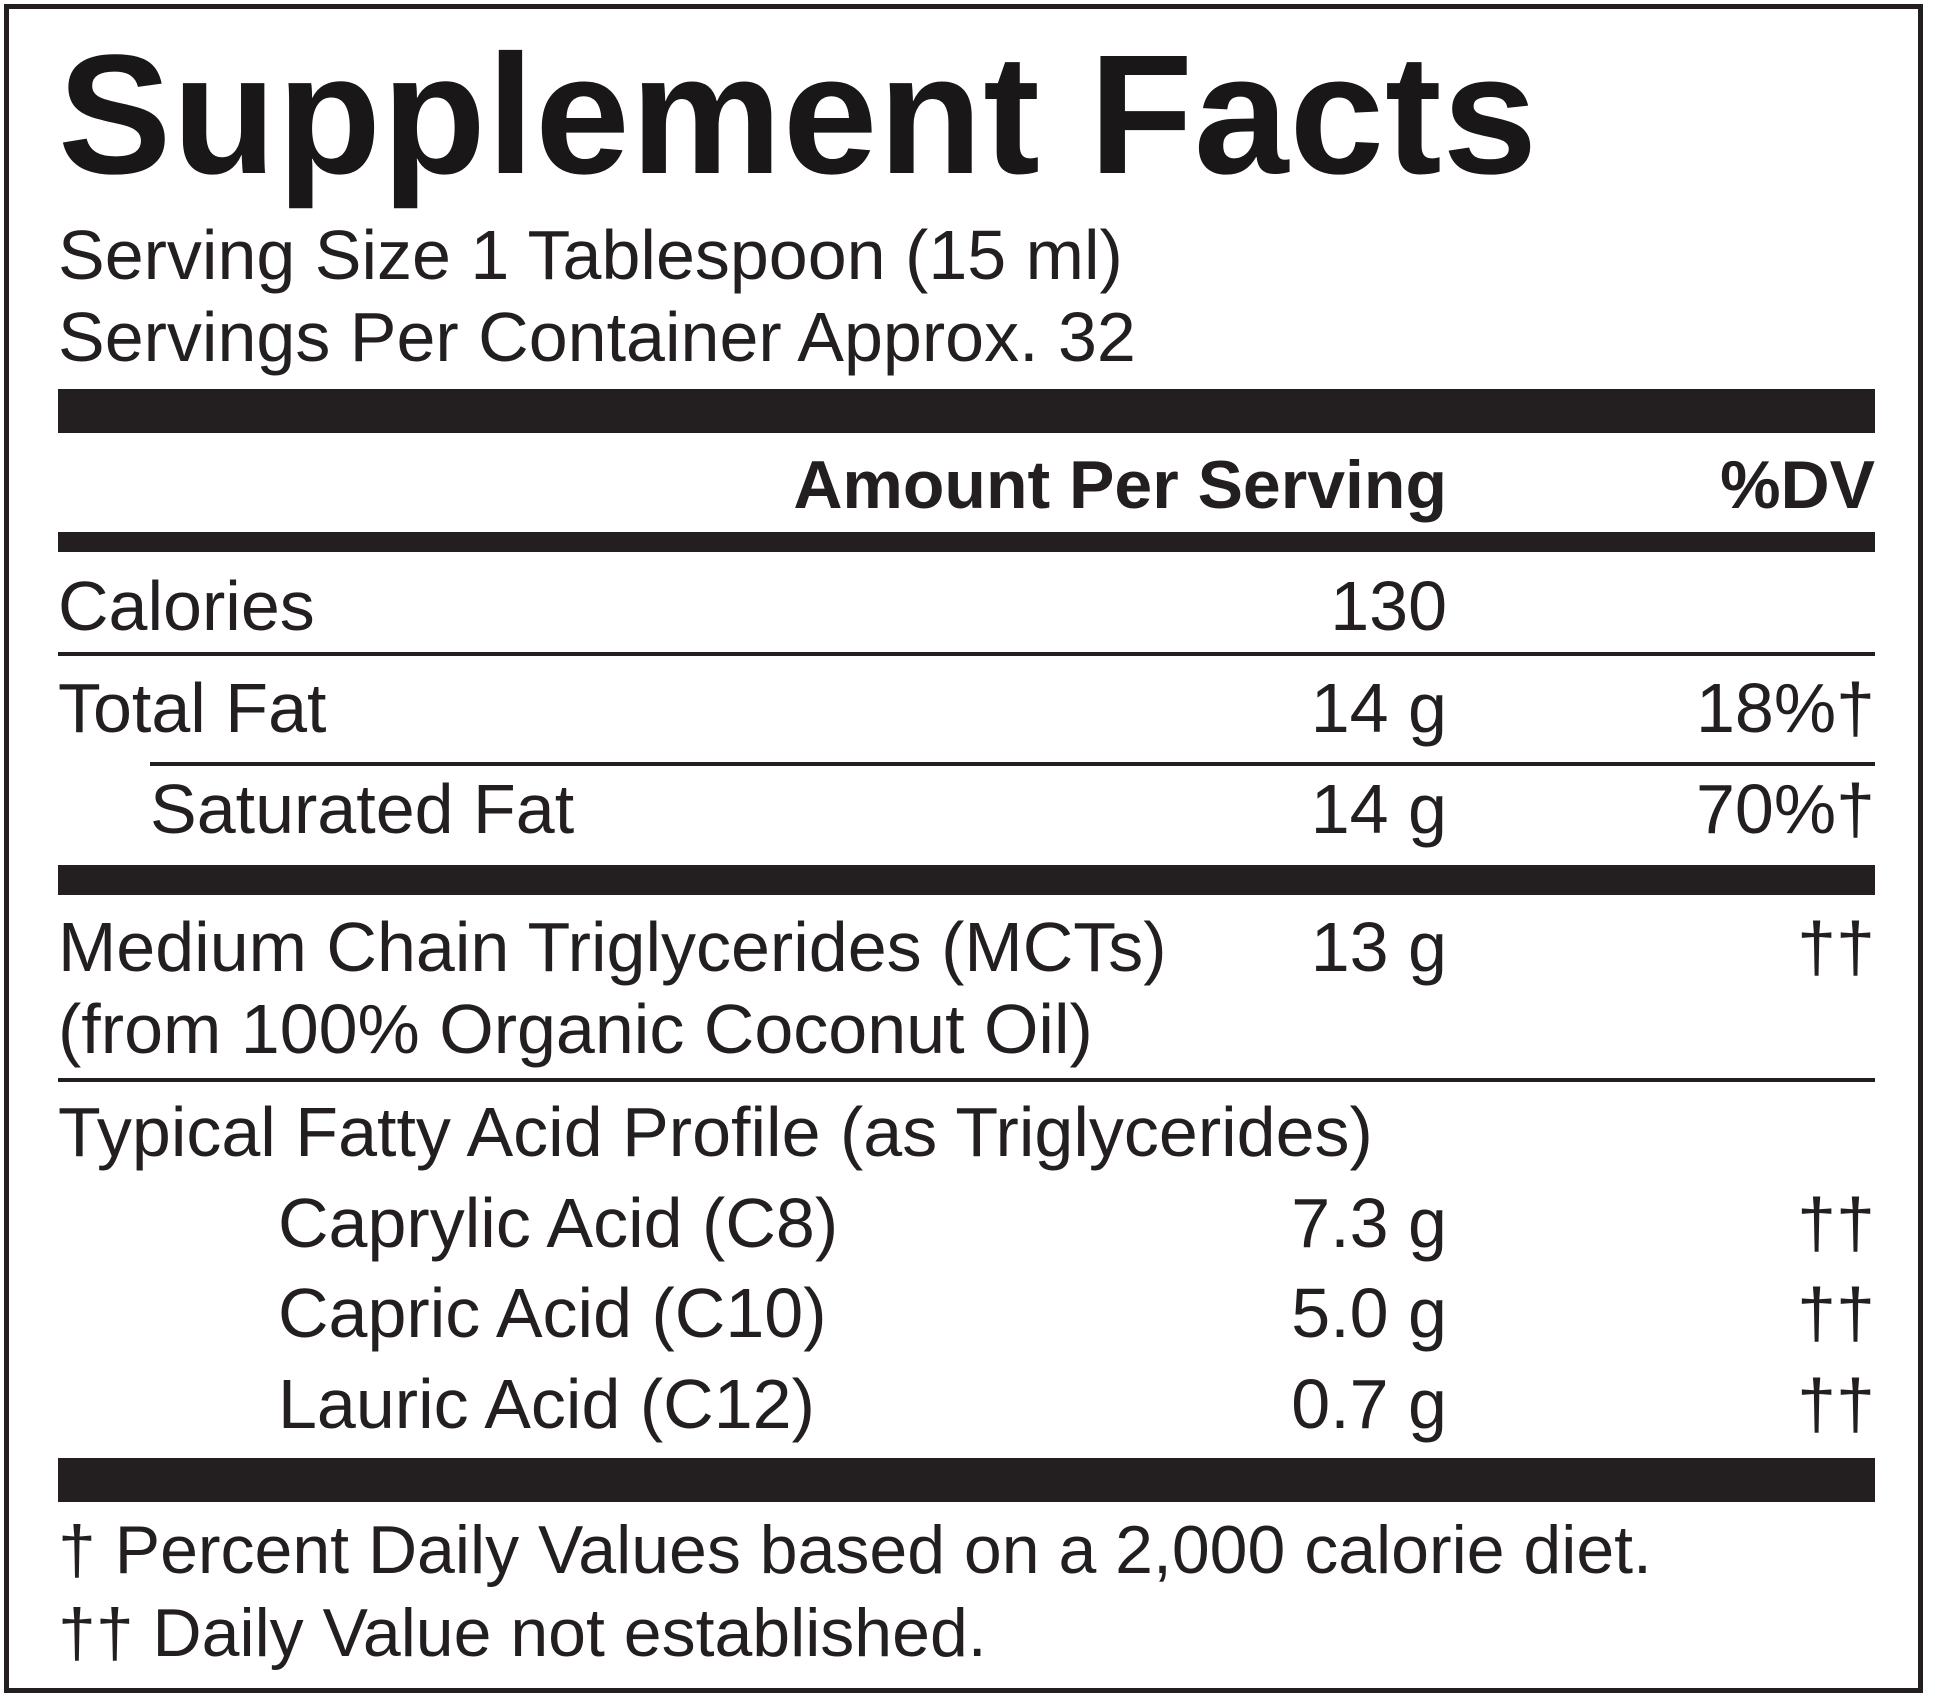  I want to click on serving-size: Serving Size 1 Tablespoon (15 ml), so click(590, 255).